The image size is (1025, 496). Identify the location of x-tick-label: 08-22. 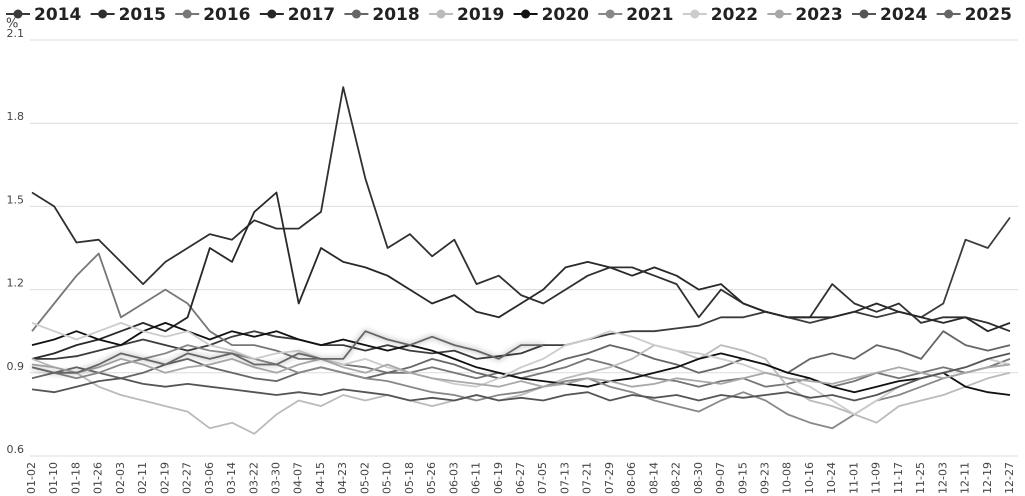
(676, 478).